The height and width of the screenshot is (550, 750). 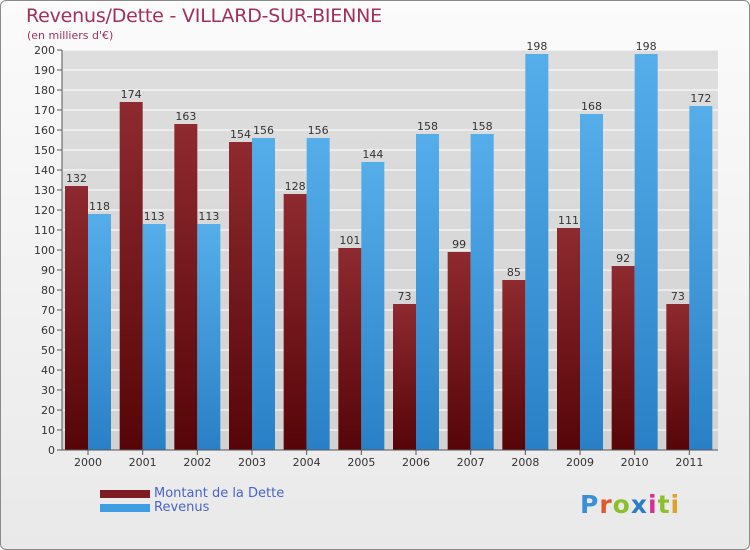 I want to click on x-tick-label: 2009, so click(x=580, y=462).